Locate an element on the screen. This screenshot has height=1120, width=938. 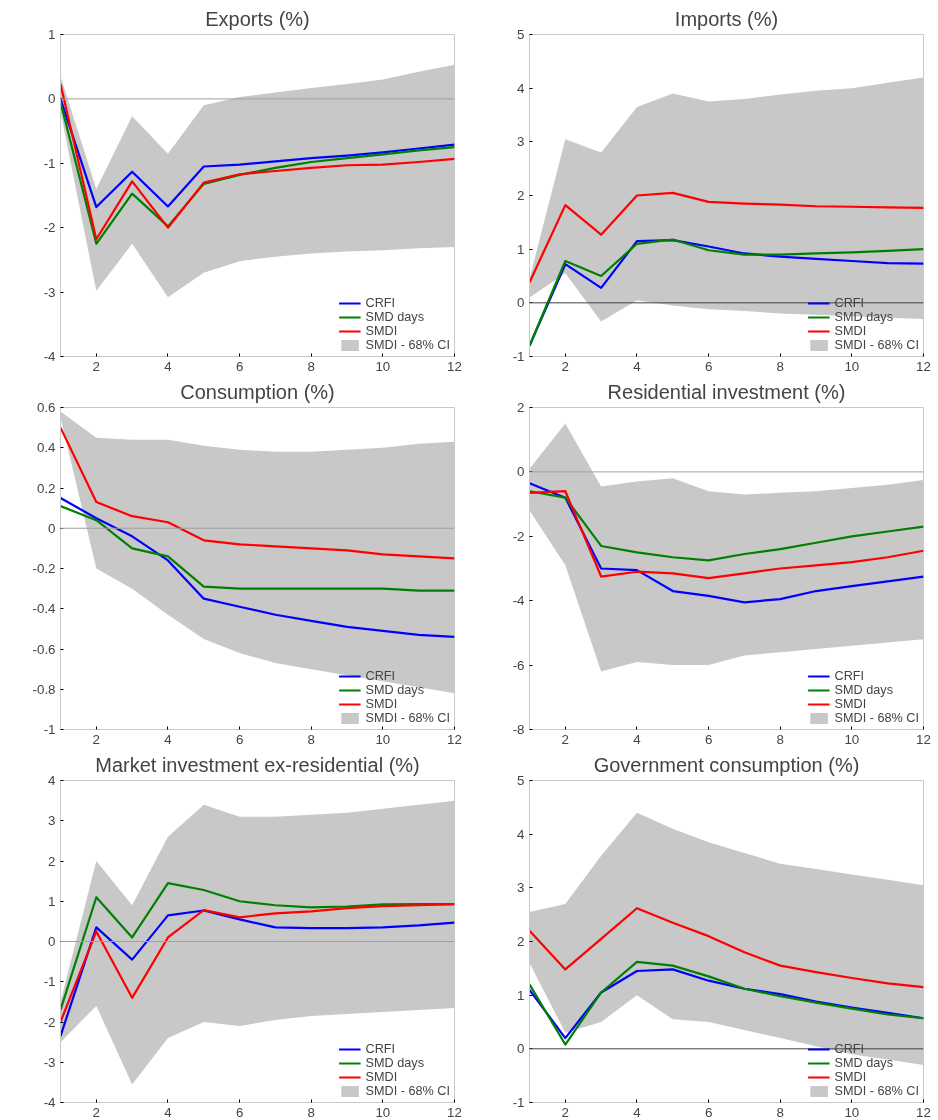
y-tick-label: -6 is located at coordinates (518, 665).